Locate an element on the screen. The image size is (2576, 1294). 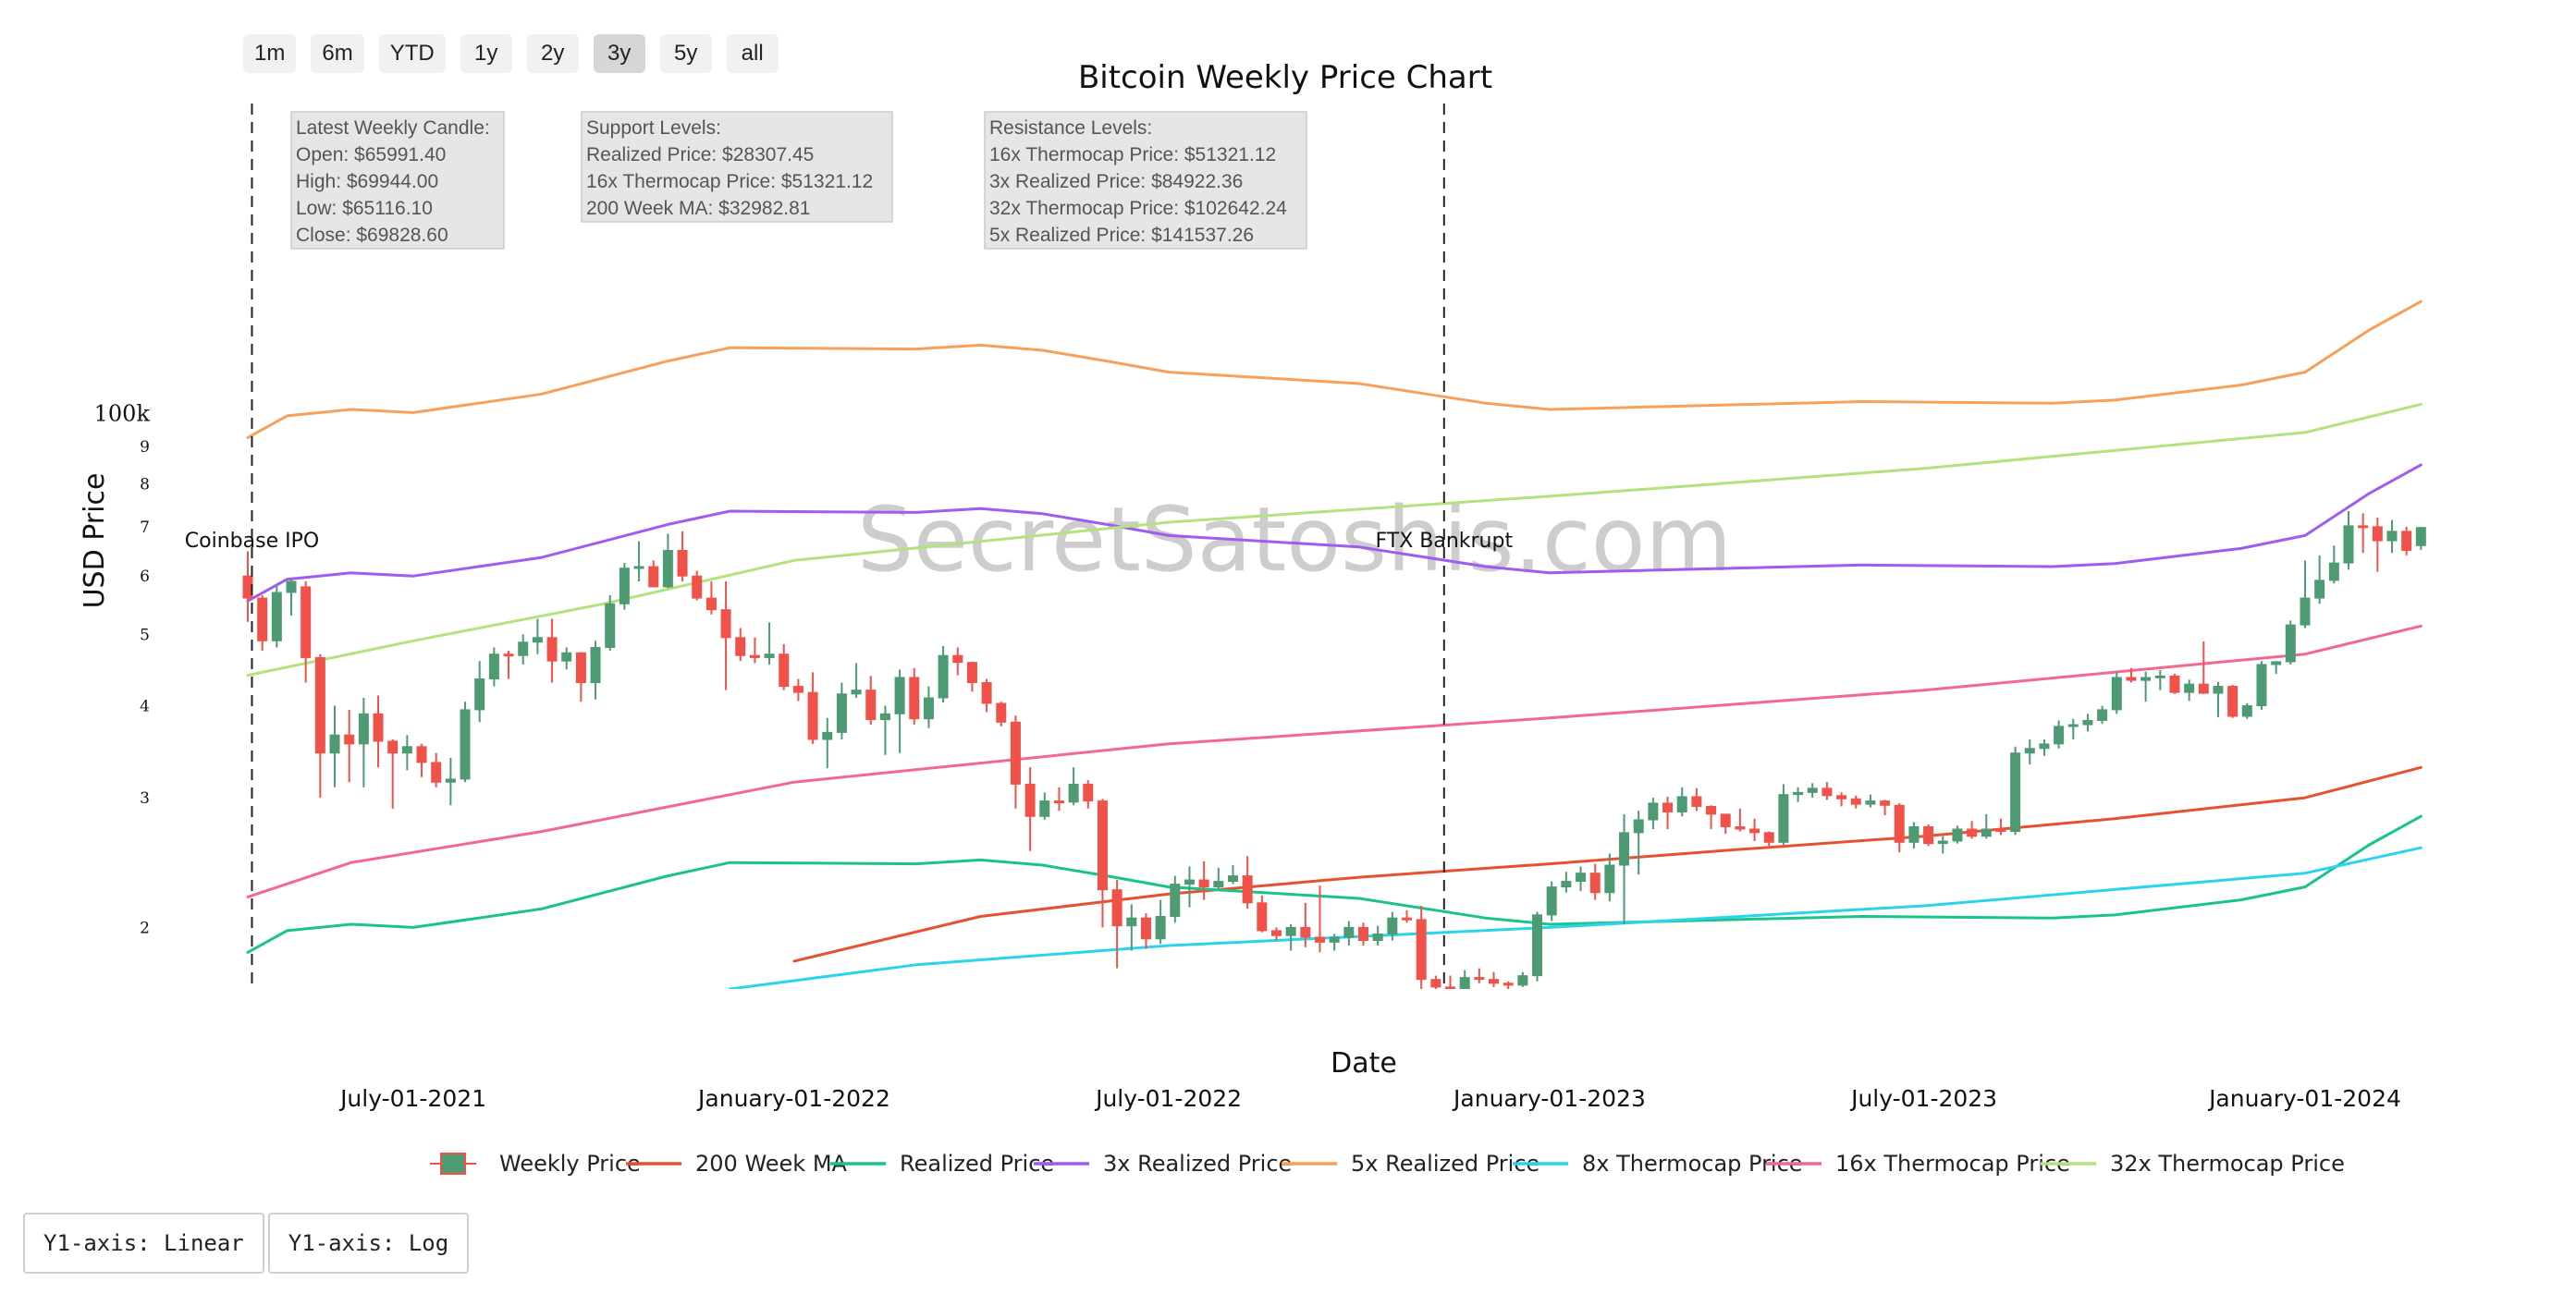
range-button-all: all is located at coordinates (753, 53).